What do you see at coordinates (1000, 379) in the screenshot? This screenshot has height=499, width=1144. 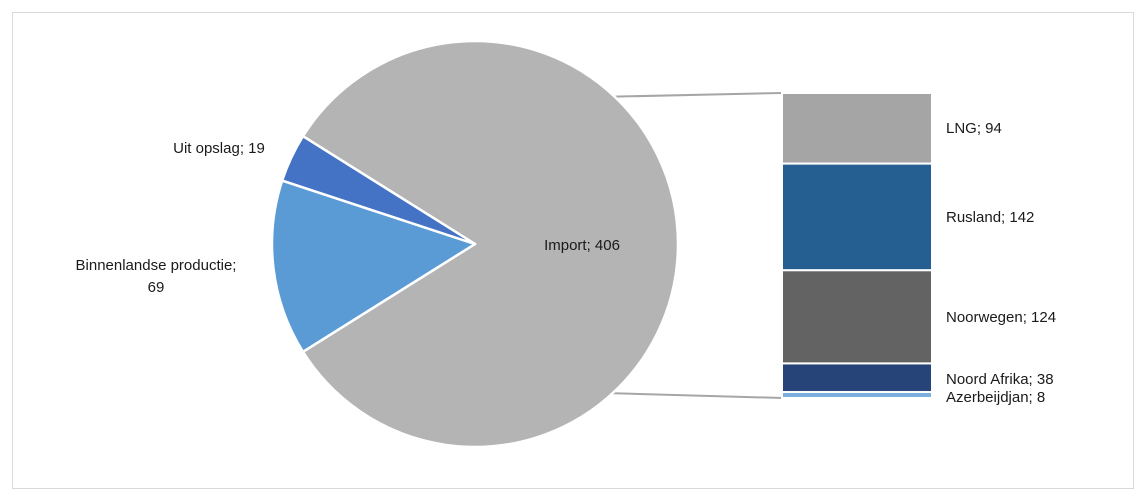 I see `segment-label-noord-afrika: Noord Afrika; 38` at bounding box center [1000, 379].